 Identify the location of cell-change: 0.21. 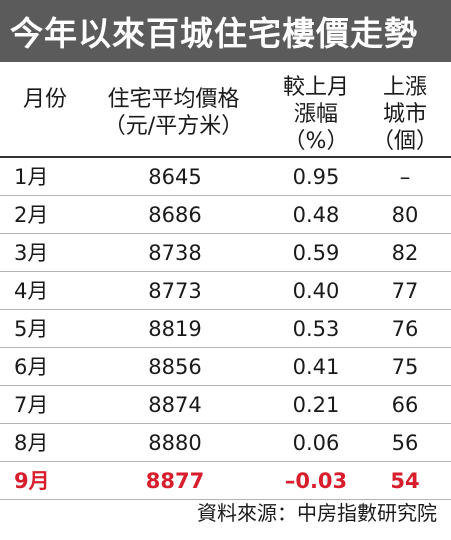
(316, 405).